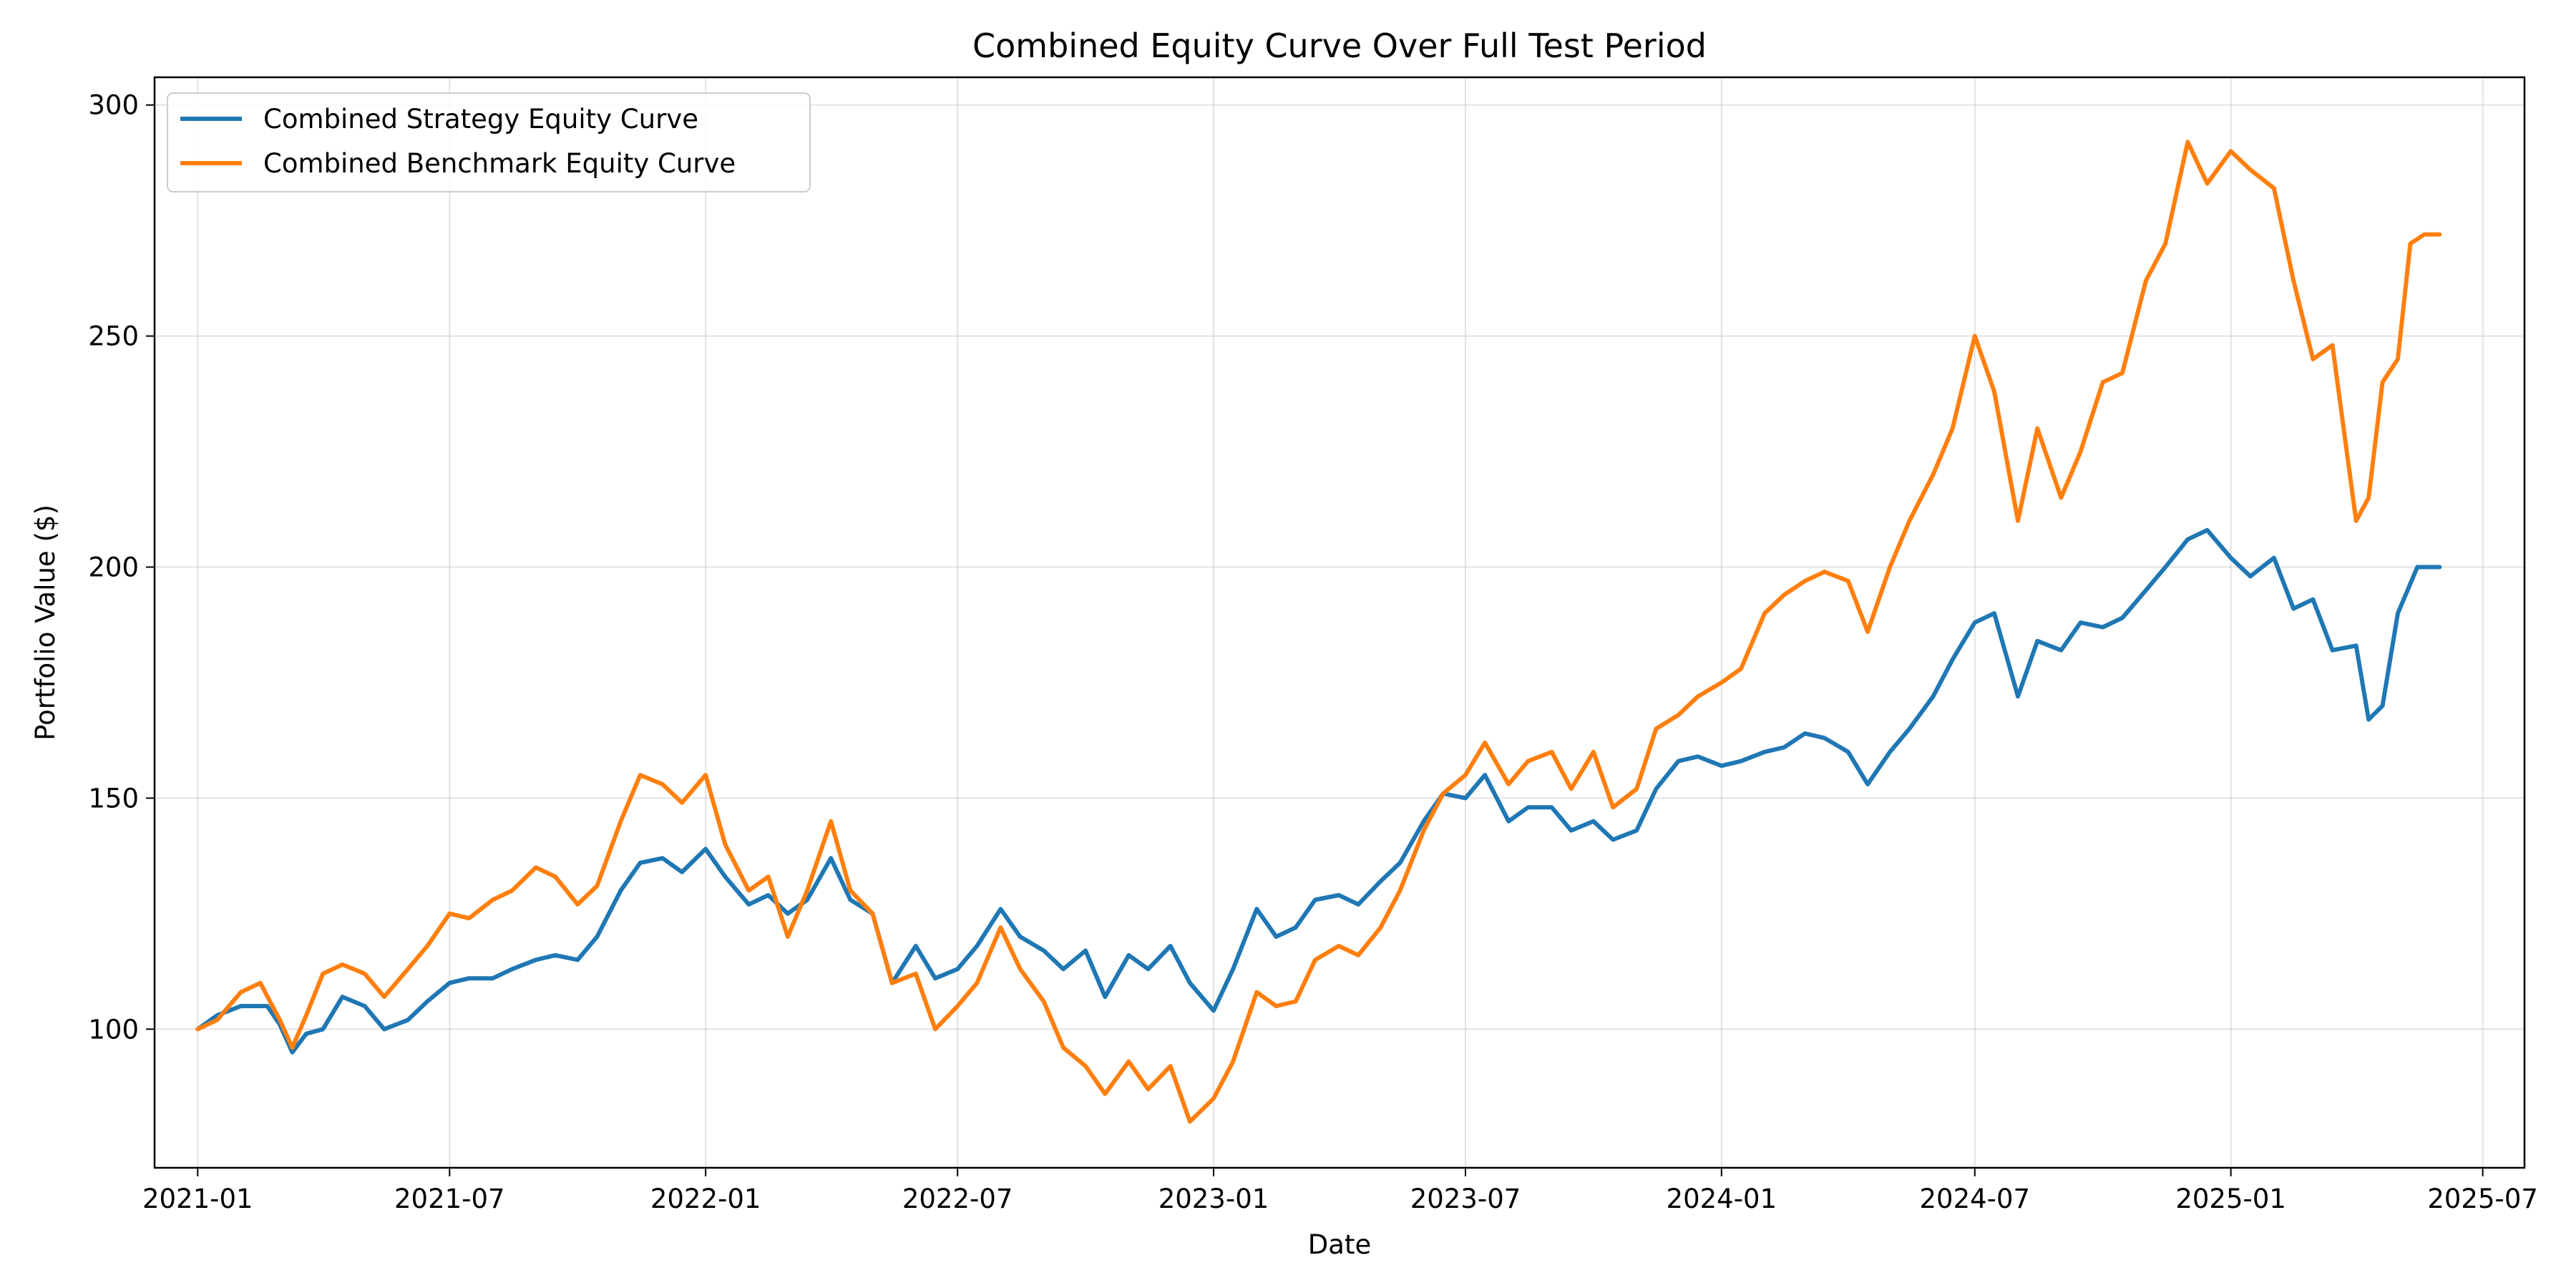  I want to click on legend-box, so click(489, 142).